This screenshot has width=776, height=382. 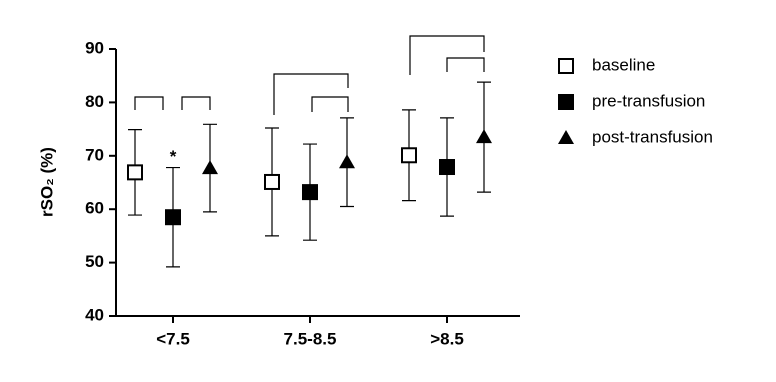 I want to click on x-tick-label: <7.5, so click(x=173, y=338).